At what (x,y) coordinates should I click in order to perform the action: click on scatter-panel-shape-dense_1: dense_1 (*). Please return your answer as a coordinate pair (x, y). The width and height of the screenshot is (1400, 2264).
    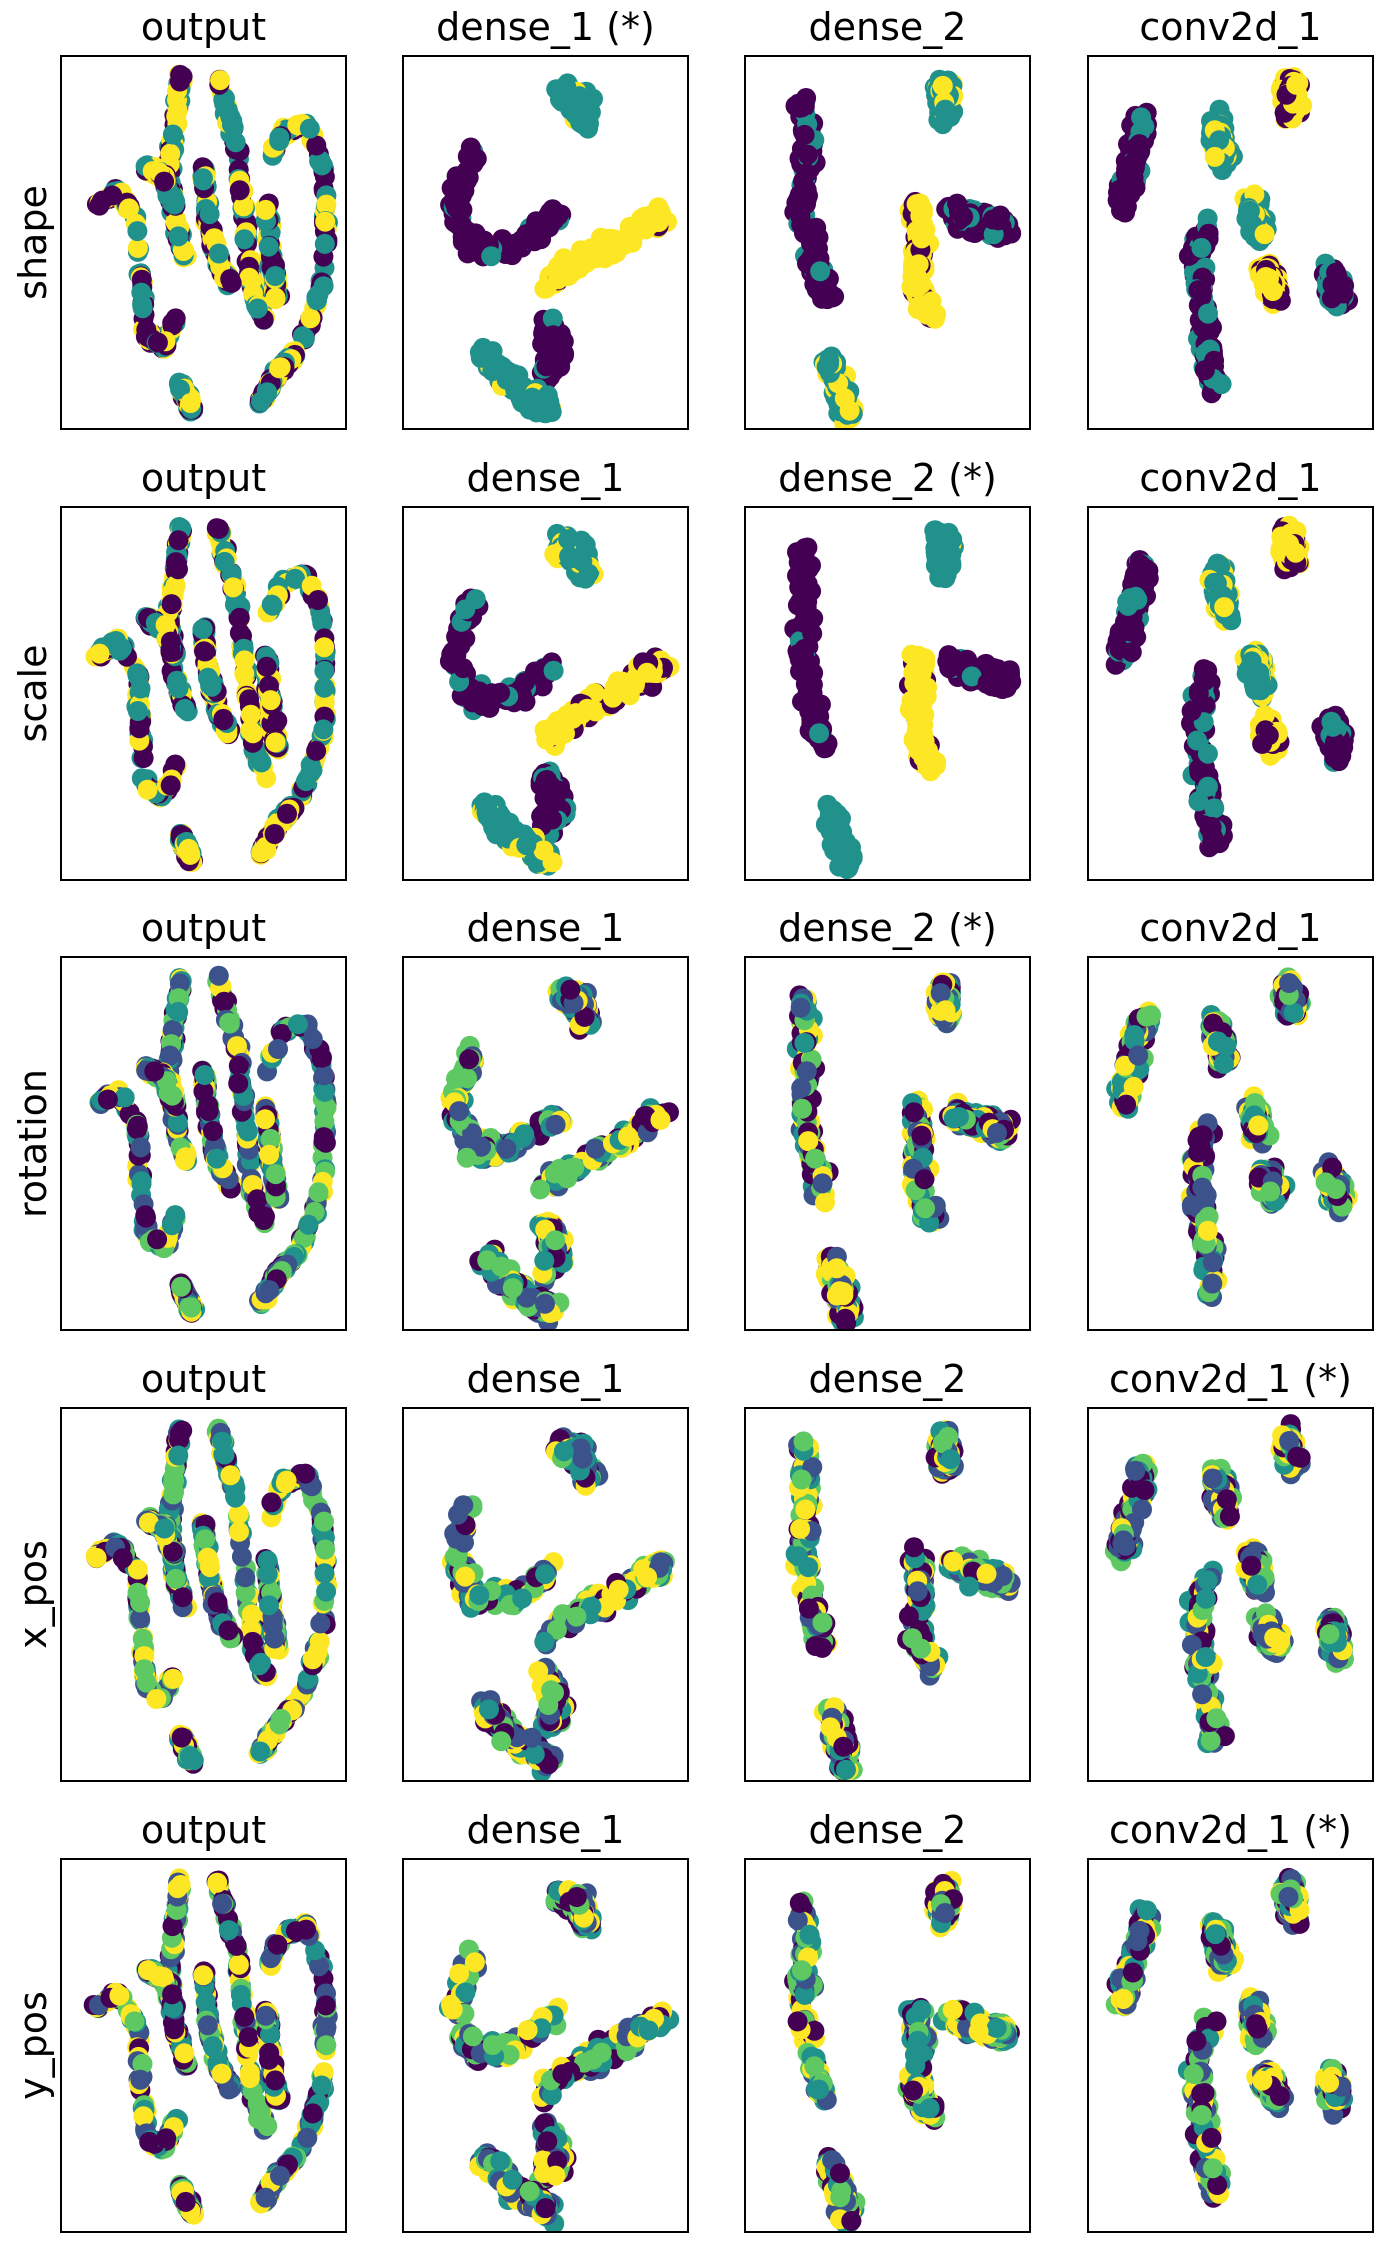
    Looking at the image, I should click on (545, 217).